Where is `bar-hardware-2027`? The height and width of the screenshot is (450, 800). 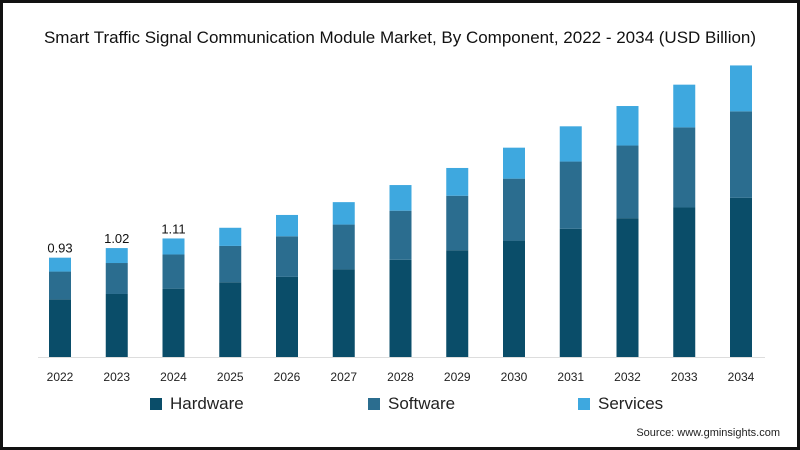 bar-hardware-2027 is located at coordinates (343, 313).